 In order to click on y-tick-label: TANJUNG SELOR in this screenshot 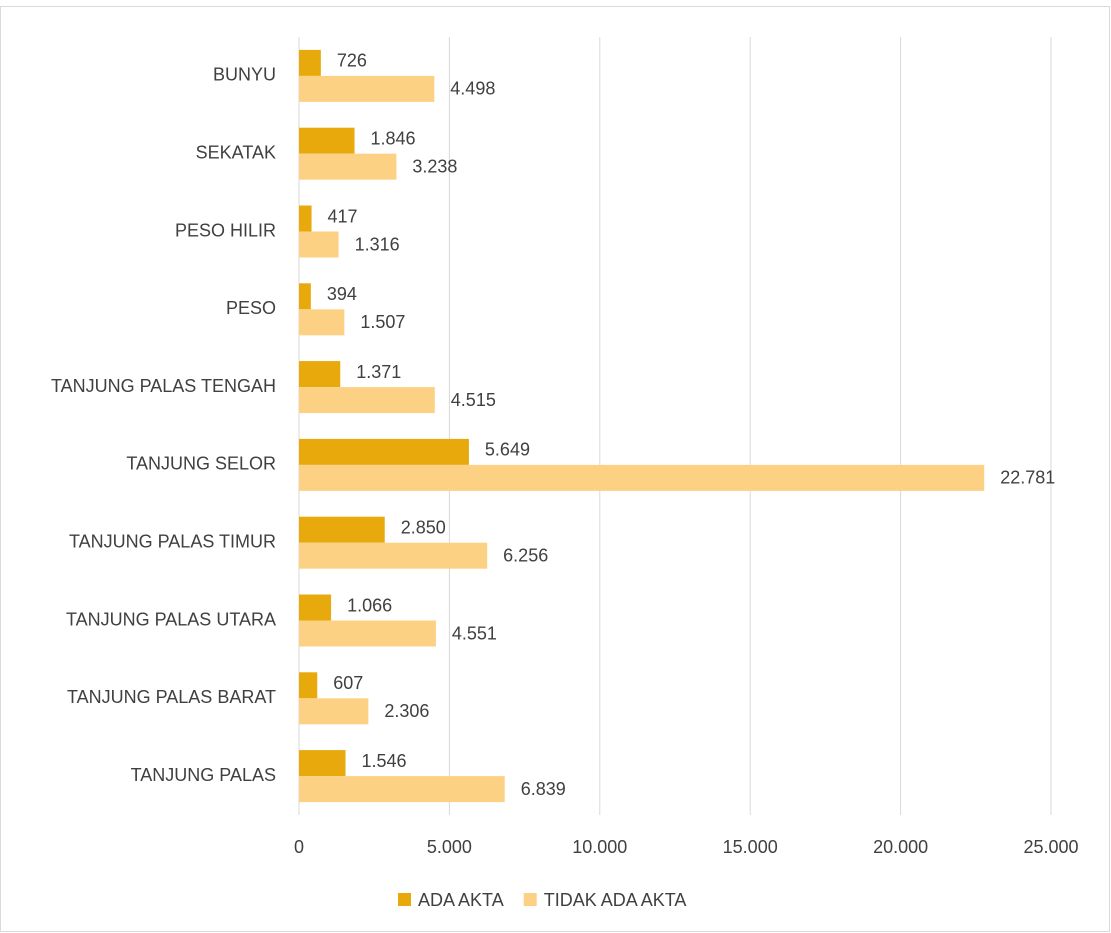, I will do `click(201, 464)`.